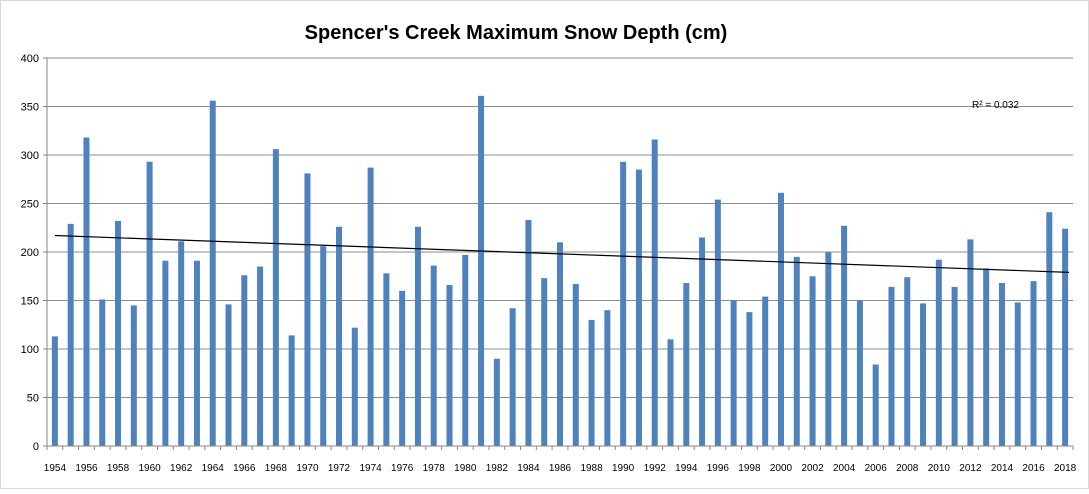 The image size is (1089, 494). Describe the element at coordinates (30, 205) in the screenshot. I see `y-tick-label: 250` at that location.